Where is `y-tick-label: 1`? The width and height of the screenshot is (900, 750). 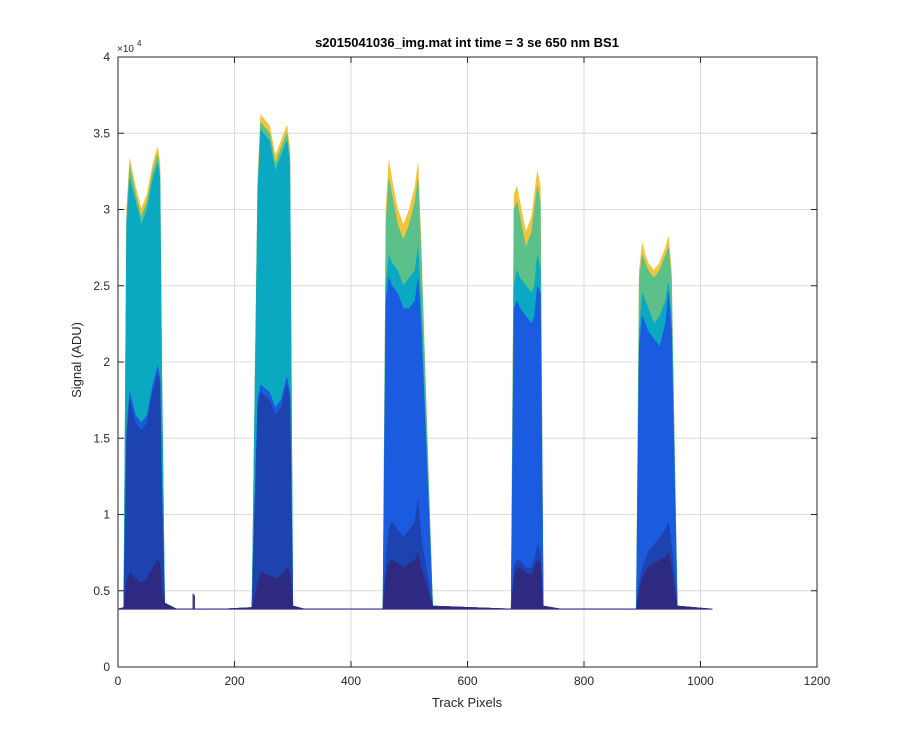 y-tick-label: 1 is located at coordinates (106, 515).